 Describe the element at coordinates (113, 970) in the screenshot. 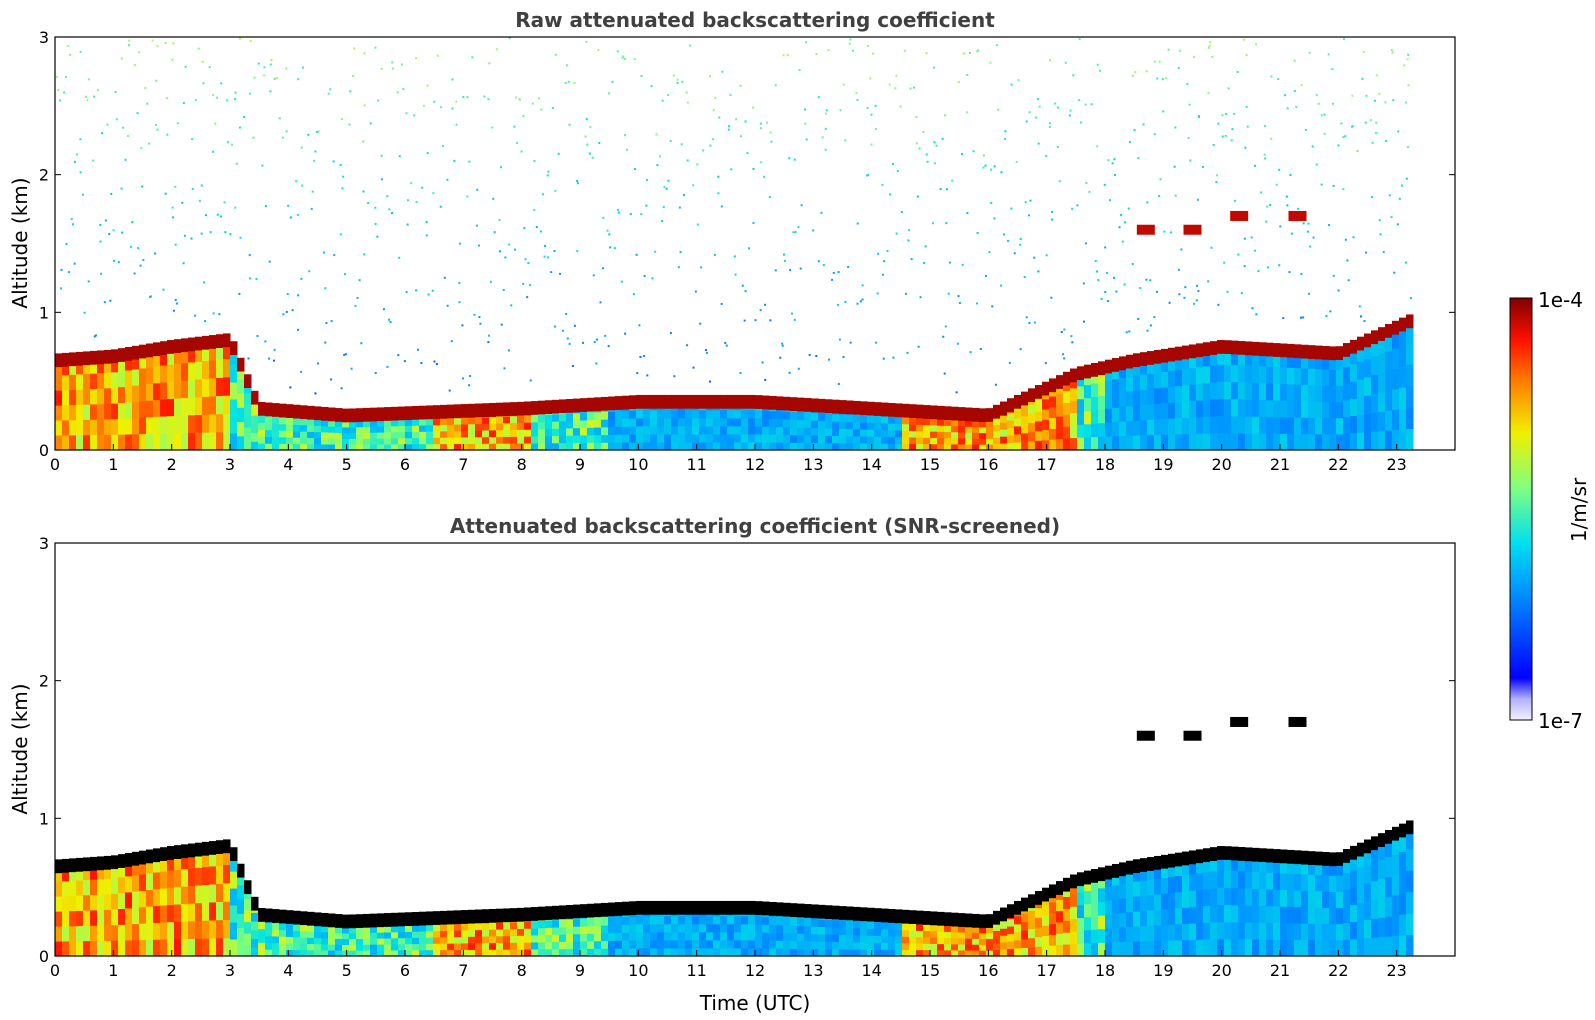

I see `x-tick-label: 1` at that location.